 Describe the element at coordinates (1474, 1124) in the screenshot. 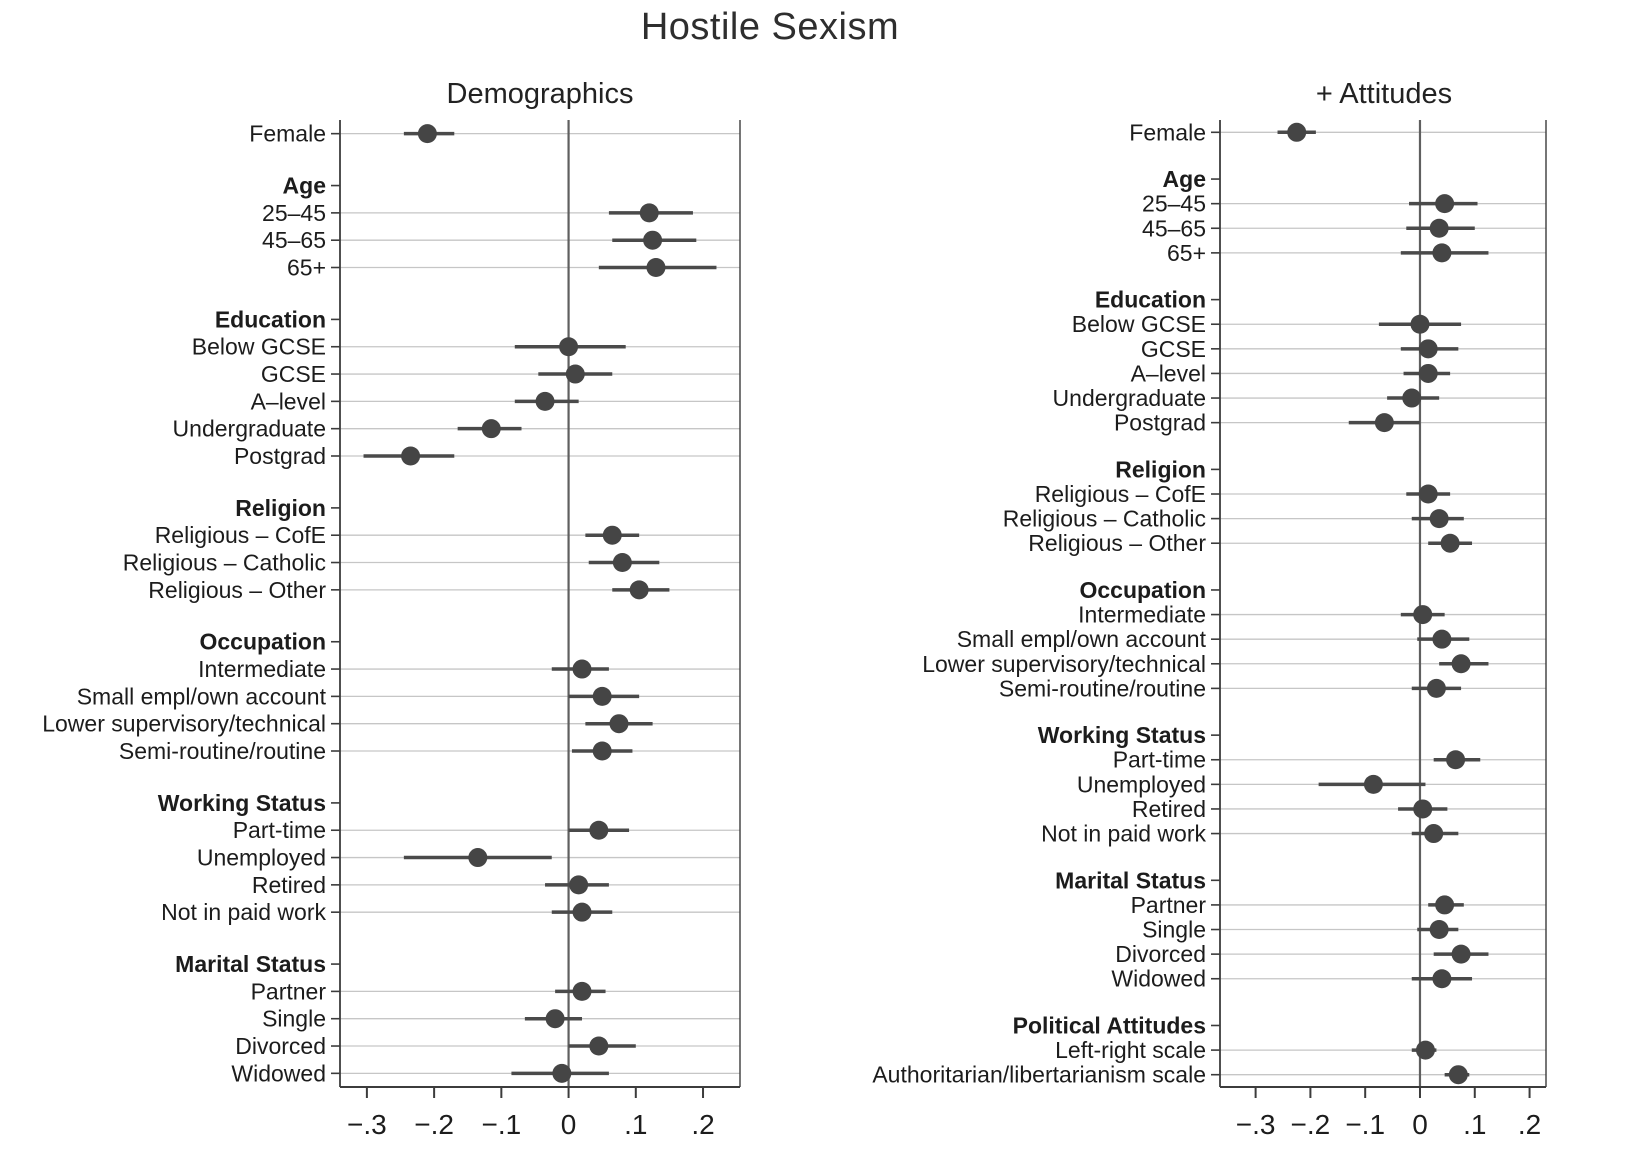

I see `x-tick-label: .1` at that location.